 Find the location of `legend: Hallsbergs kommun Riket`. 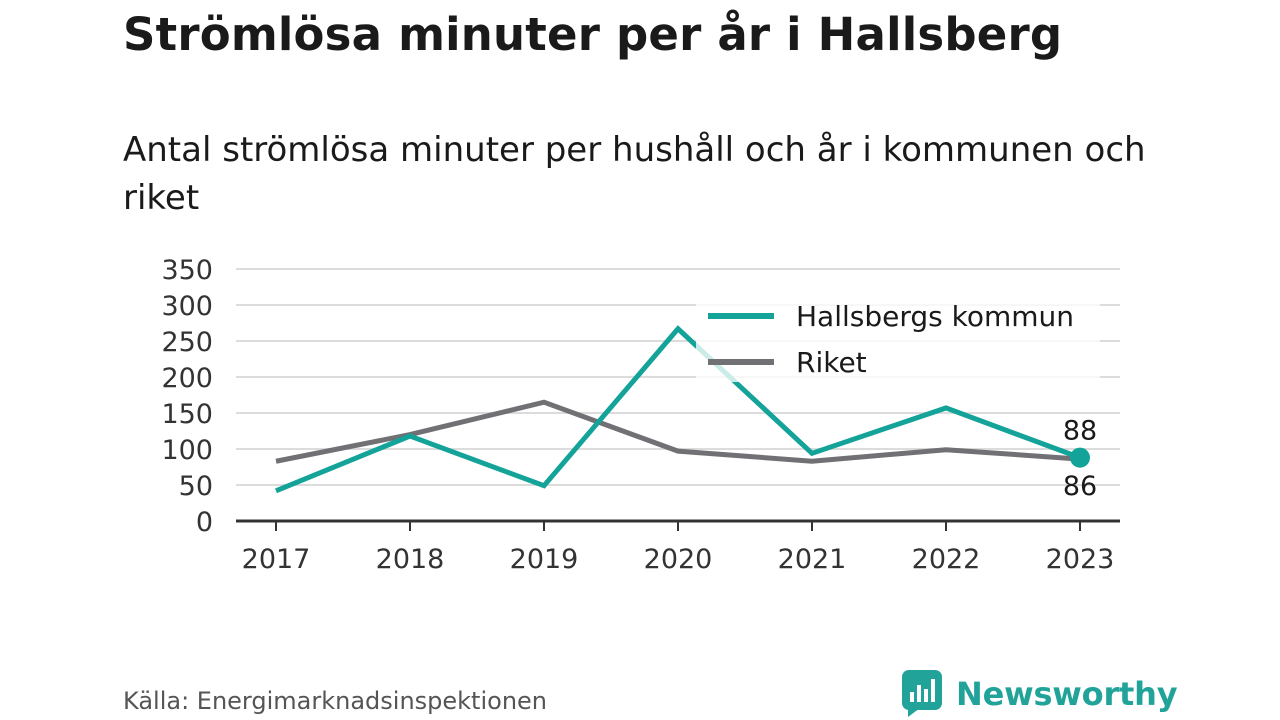

legend: Hallsbergs kommun Riket is located at coordinates (898, 336).